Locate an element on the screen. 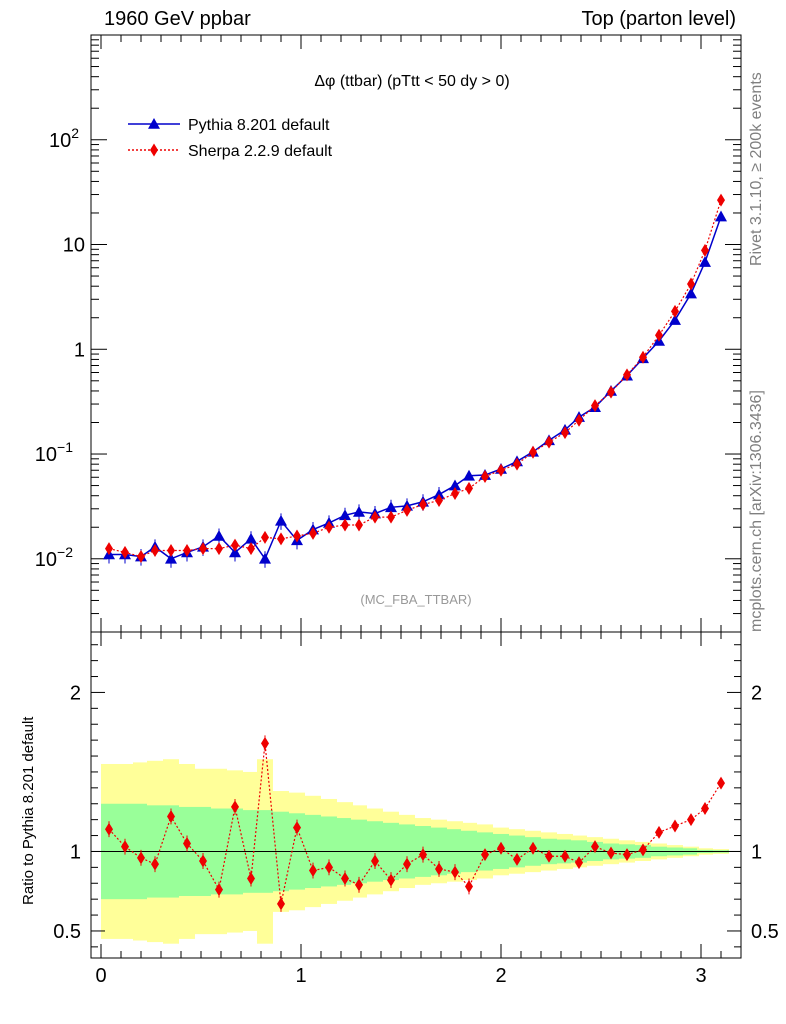 The width and height of the screenshot is (786, 1024). y-tick-label: 10⁻¹ is located at coordinates (54, 452).